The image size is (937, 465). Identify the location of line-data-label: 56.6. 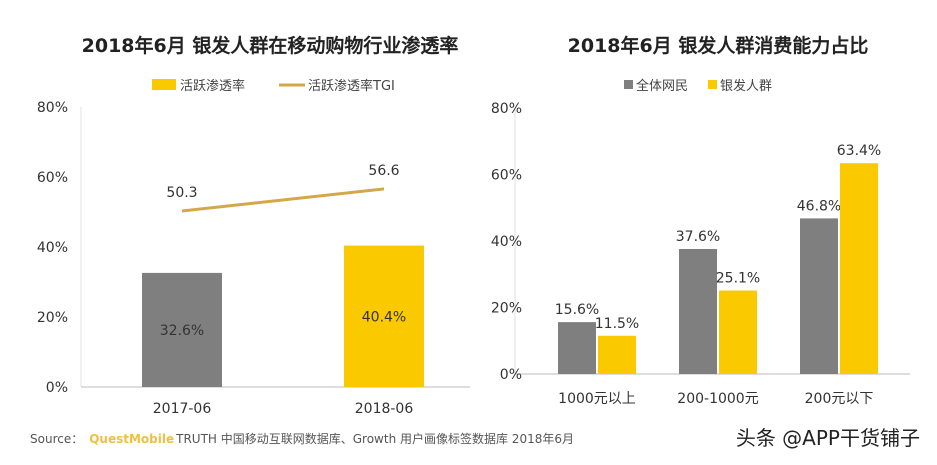
(383, 171).